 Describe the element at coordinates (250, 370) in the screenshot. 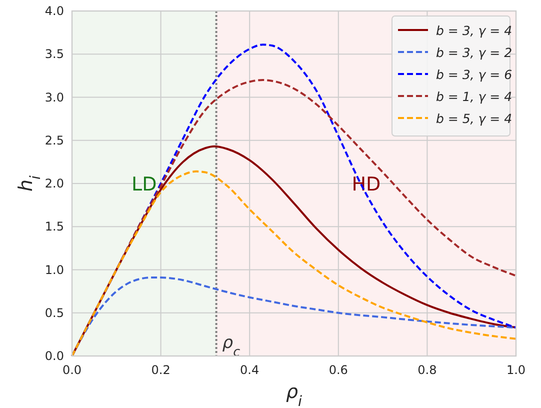

I see `x-tick-label: 0.4` at that location.